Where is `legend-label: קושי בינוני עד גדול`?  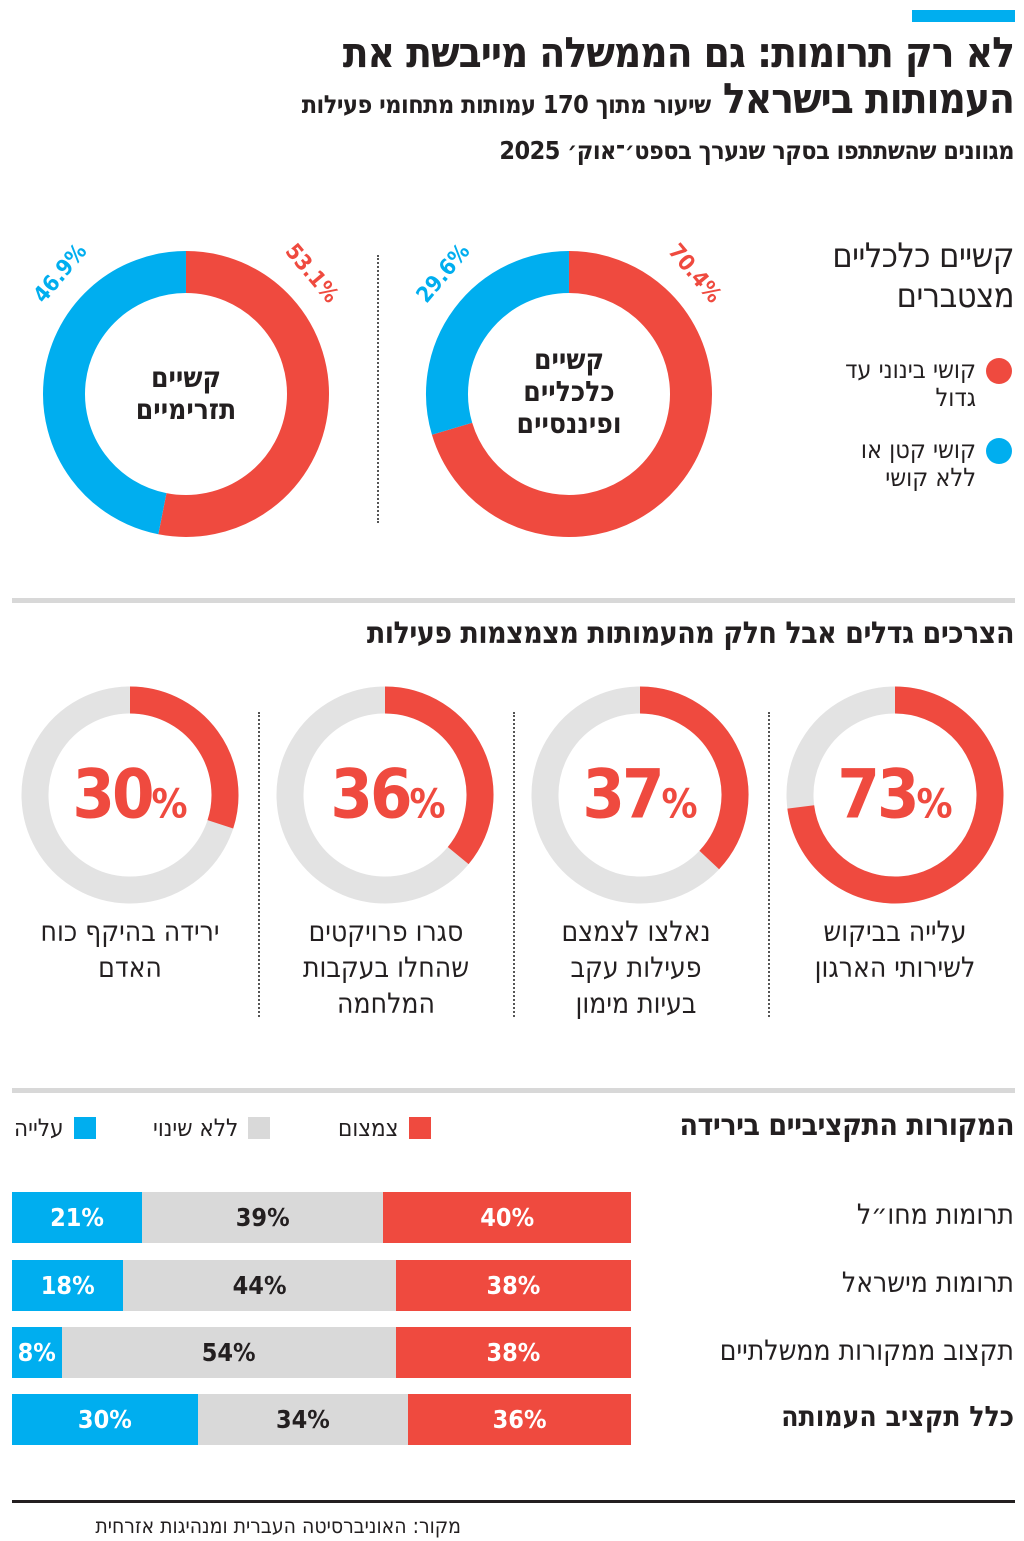 legend-label: קושי בינוני עד גדול is located at coordinates (910, 383).